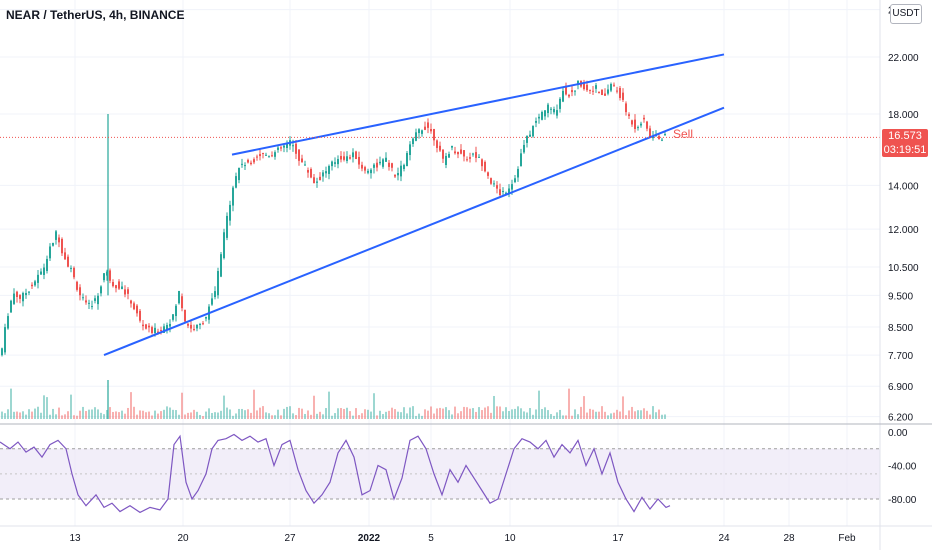 The height and width of the screenshot is (555, 932). I want to click on oscillator-tick-label: -40.00, so click(902, 467).